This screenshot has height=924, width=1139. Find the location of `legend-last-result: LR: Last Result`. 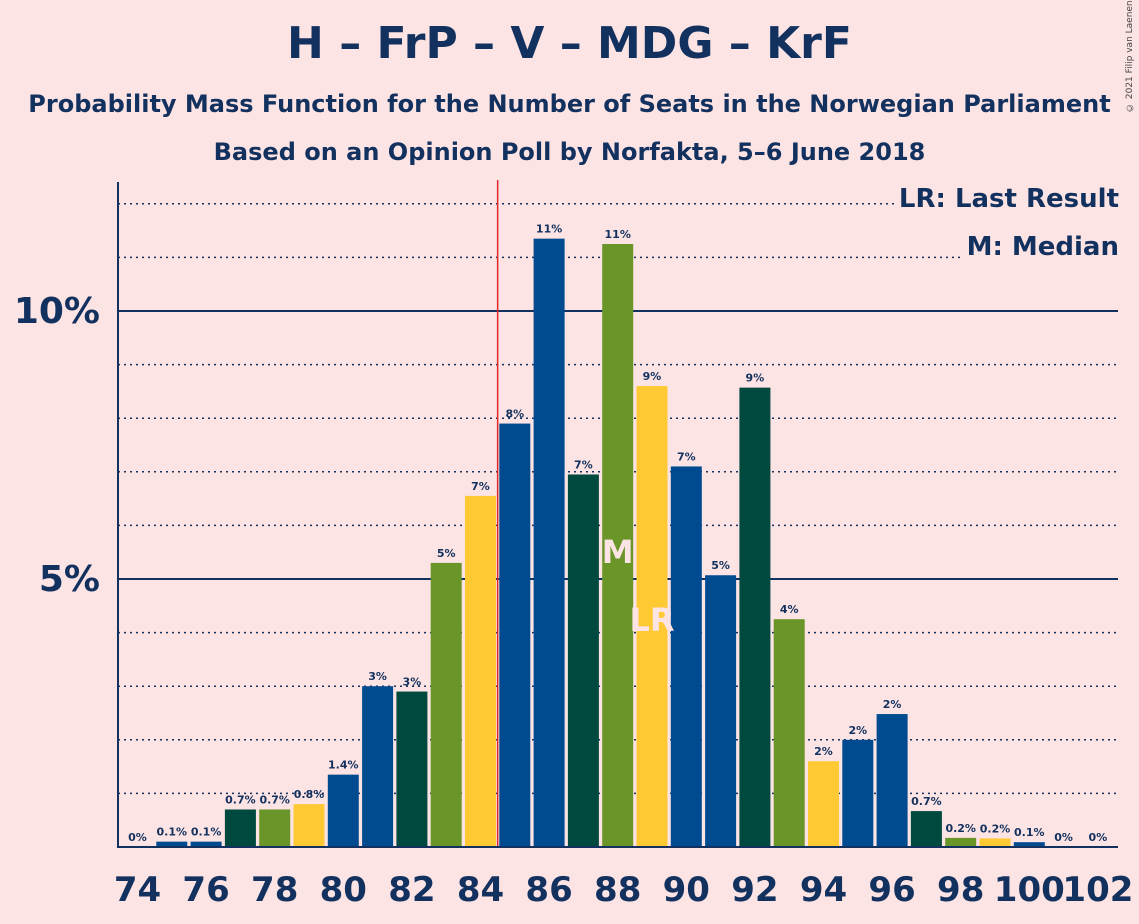

legend-last-result: LR: Last Result is located at coordinates (1006, 199).